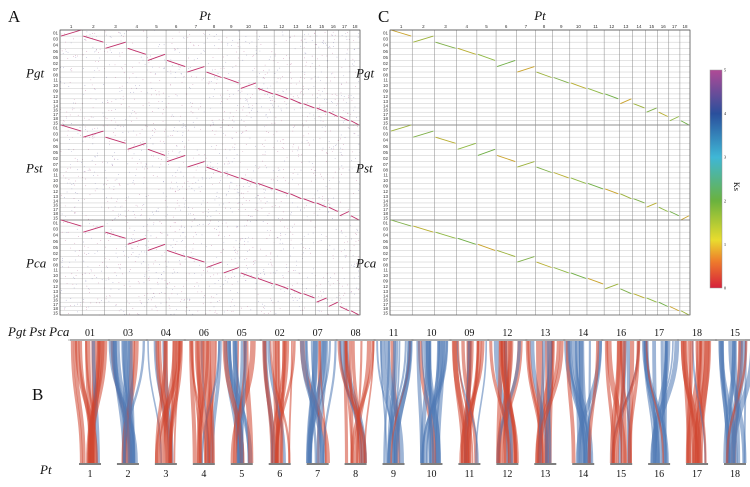 This screenshot has height=487, width=750. I want to click on synteny-group: 011, so click(90, 404).